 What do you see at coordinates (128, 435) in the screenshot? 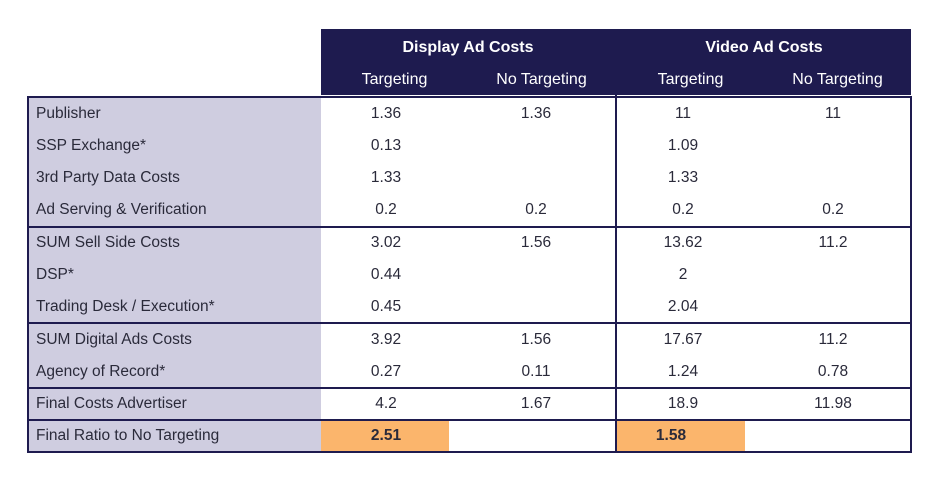
I see `row-label: Final Ratio to No Targeting` at bounding box center [128, 435].